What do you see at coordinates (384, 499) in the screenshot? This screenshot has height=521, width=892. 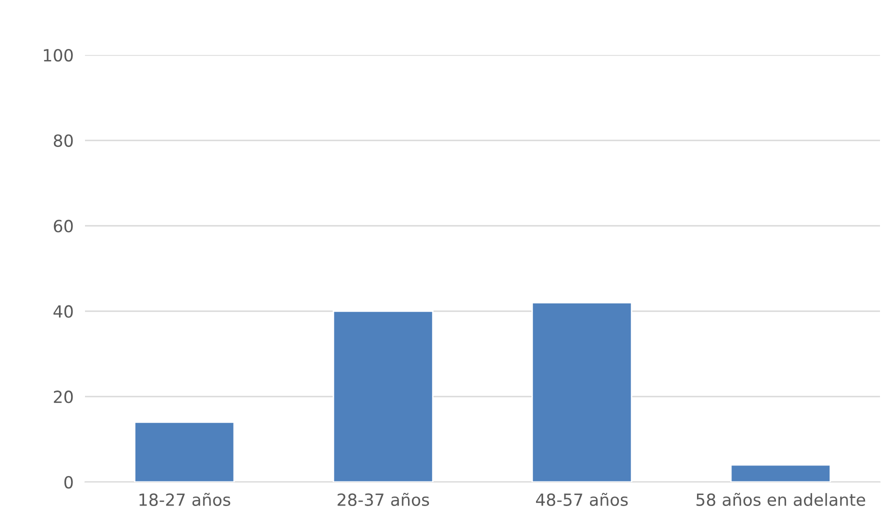 I see `x-tick-label: 28-37 años` at bounding box center [384, 499].